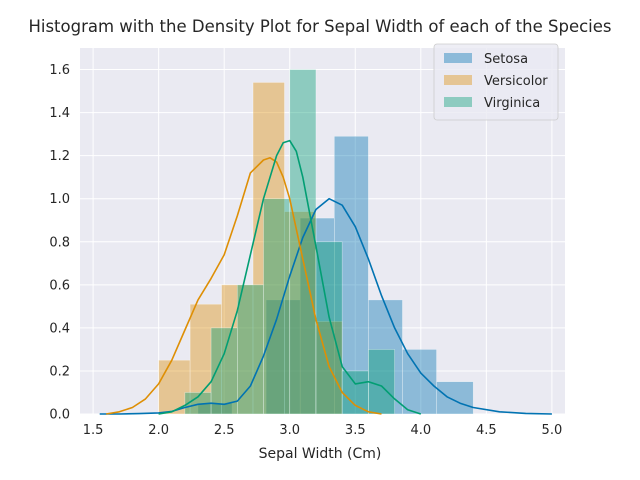 This screenshot has width=640, height=480. What do you see at coordinates (59, 113) in the screenshot?
I see `y-tick-label: 1.4` at bounding box center [59, 113].